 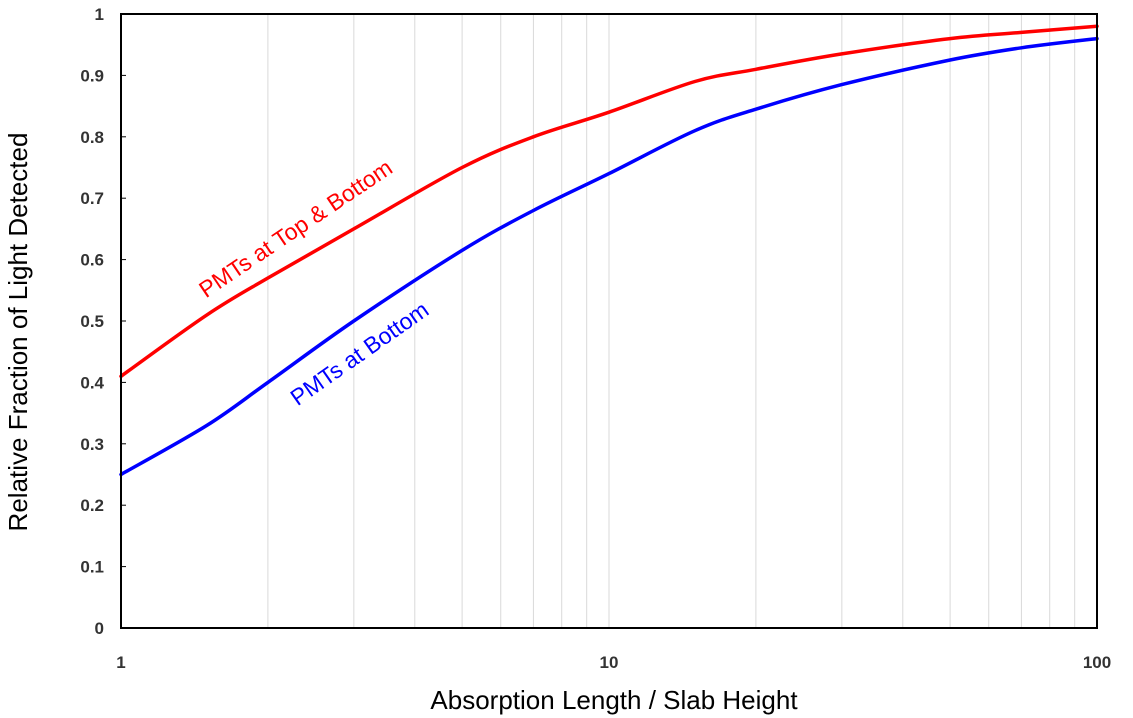 What do you see at coordinates (92, 260) in the screenshot?
I see `y-tick-label: 0.6` at bounding box center [92, 260].